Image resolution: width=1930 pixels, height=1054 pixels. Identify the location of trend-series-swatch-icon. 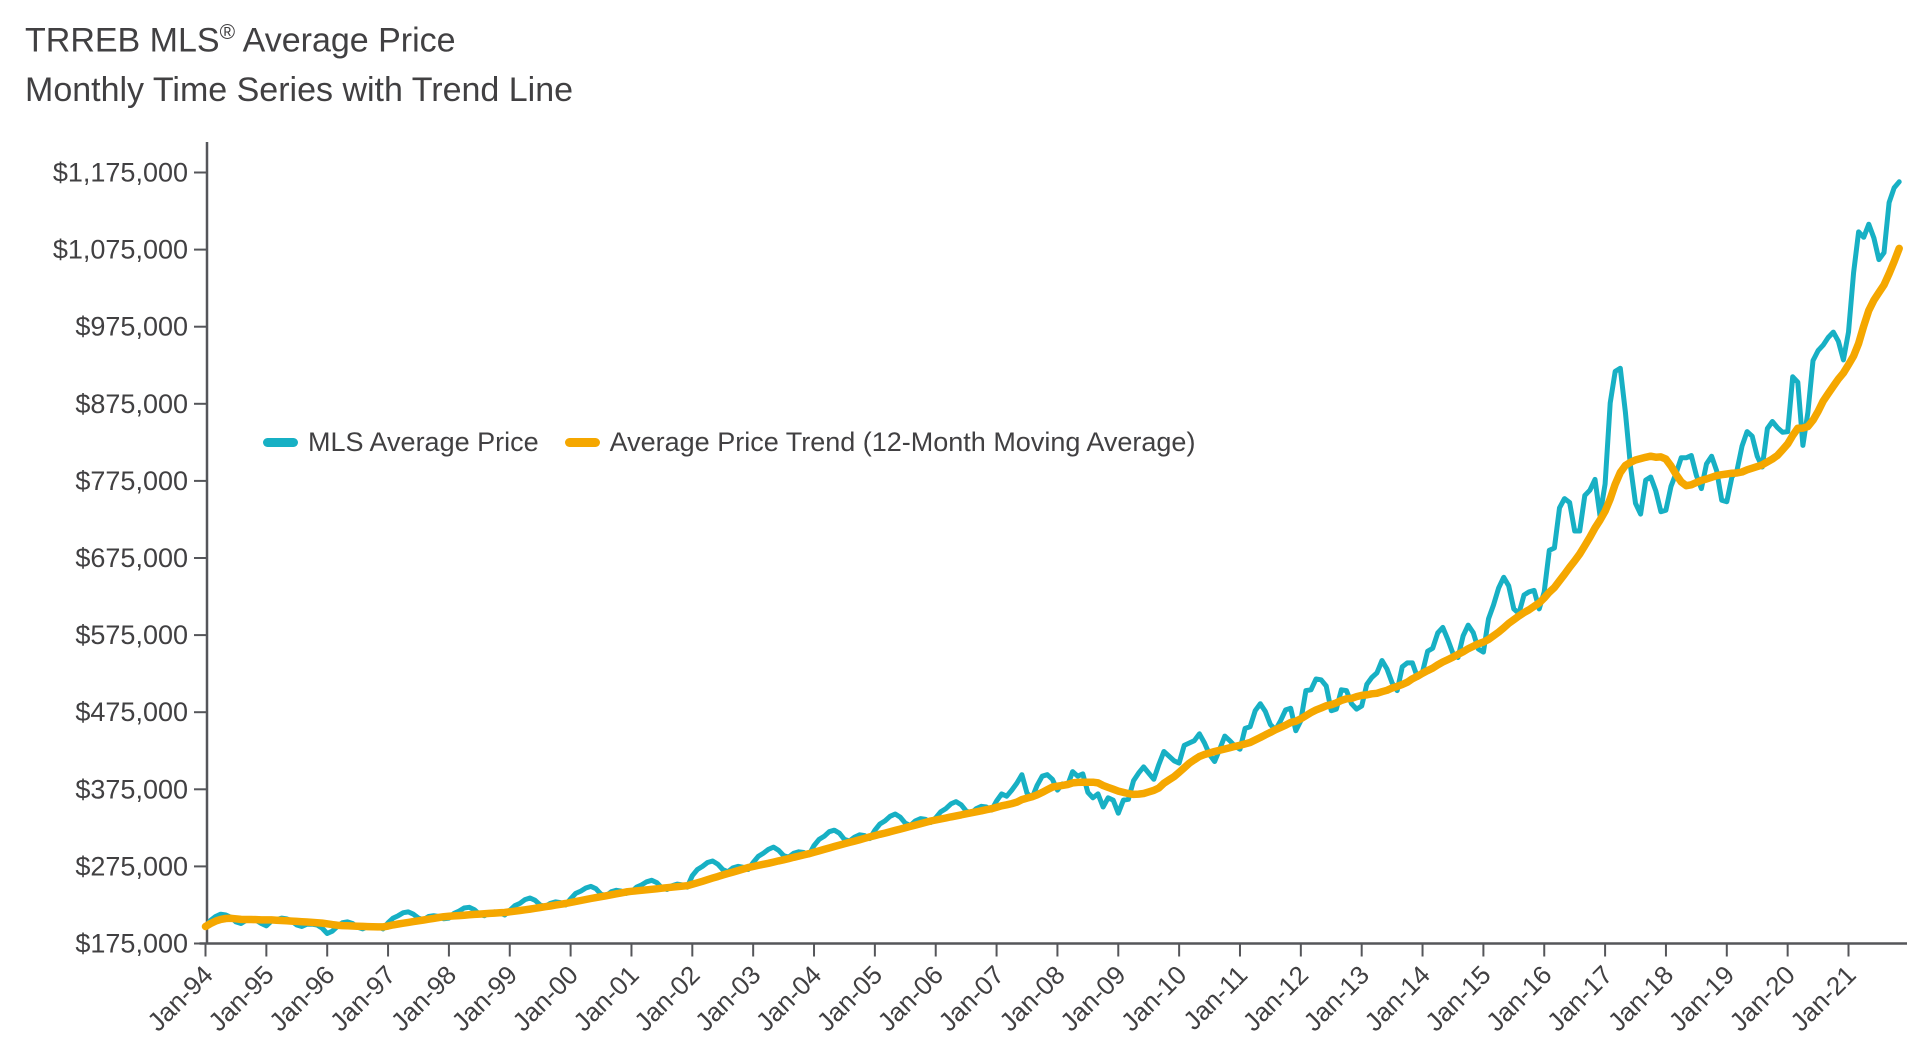
(582, 442).